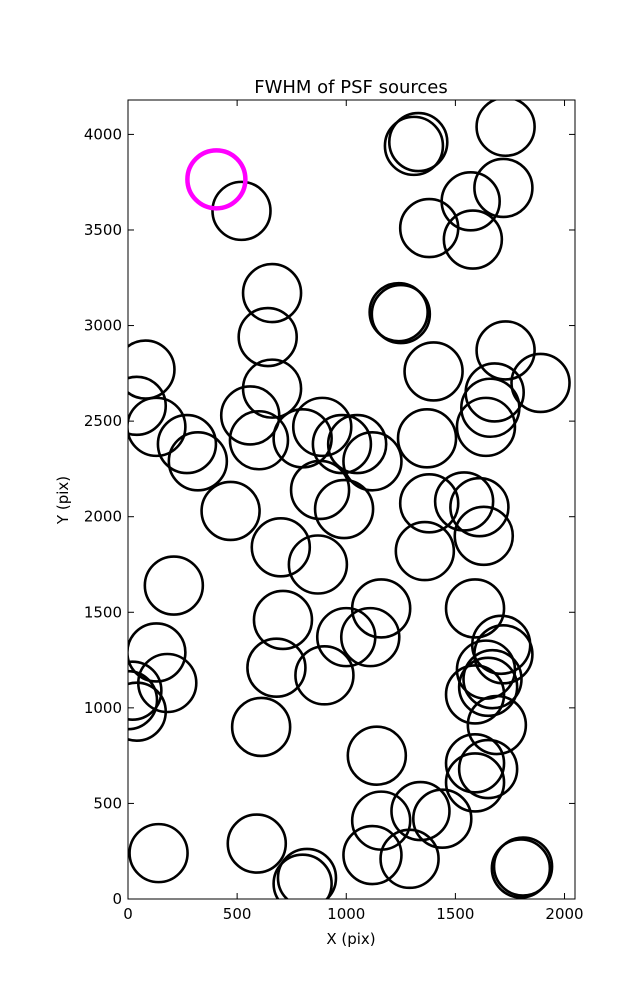 This screenshot has width=637, height=1000. What do you see at coordinates (103, 421) in the screenshot?
I see `y-tick-label: 2500` at bounding box center [103, 421].